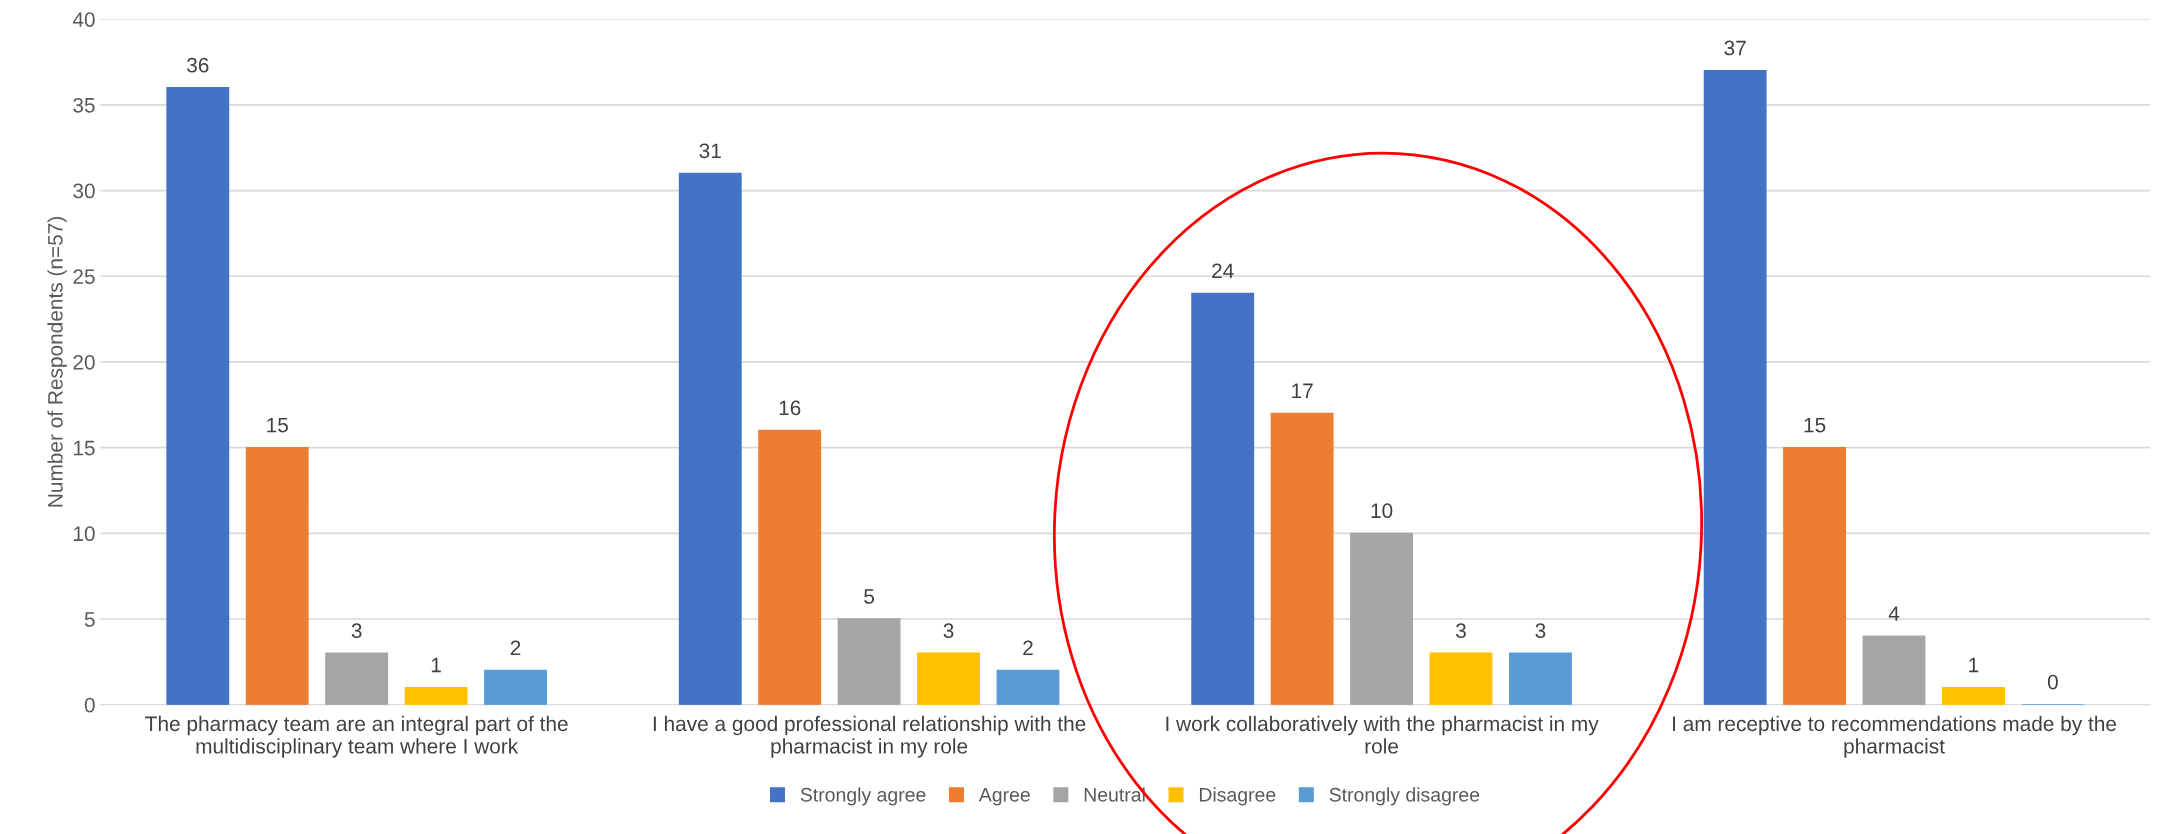 Image resolution: width=2183 pixels, height=834 pixels. Describe the element at coordinates (1404, 796) in the screenshot. I see `legend-label: Strongly disagree` at that location.